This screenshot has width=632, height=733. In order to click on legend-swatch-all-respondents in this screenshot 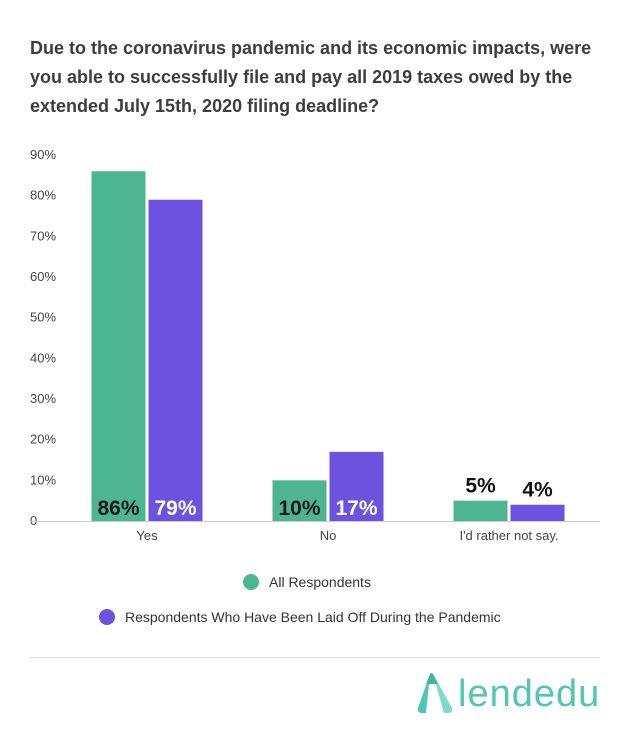, I will do `click(251, 582)`.